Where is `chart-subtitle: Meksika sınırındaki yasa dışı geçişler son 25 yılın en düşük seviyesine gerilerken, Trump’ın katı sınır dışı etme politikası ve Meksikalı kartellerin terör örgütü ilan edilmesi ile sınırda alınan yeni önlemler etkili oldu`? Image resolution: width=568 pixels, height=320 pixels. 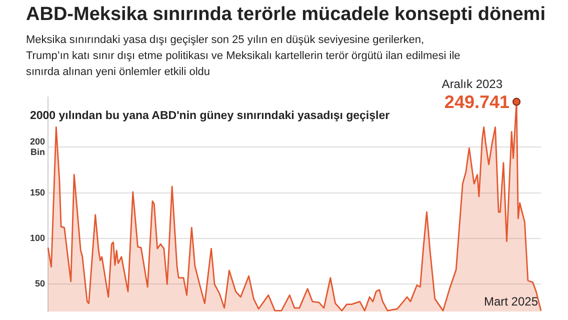 chart-subtitle: Meksika sınırındaki yasa dışı geçişler son 25 yılın en düşük seviyesine gerilerken, Trump’ın katı sınır dışı etme politikası ve Meksikalı kartellerin terör örgütü ilan edilmesi ile sınırda alınan yeni önlemler etkili oldu is located at coordinates (243, 56).